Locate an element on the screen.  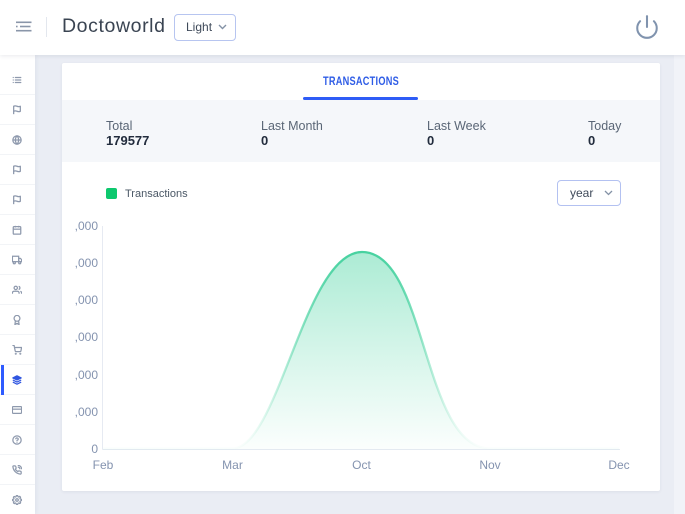
svg-text: Dec is located at coordinates (618, 465).